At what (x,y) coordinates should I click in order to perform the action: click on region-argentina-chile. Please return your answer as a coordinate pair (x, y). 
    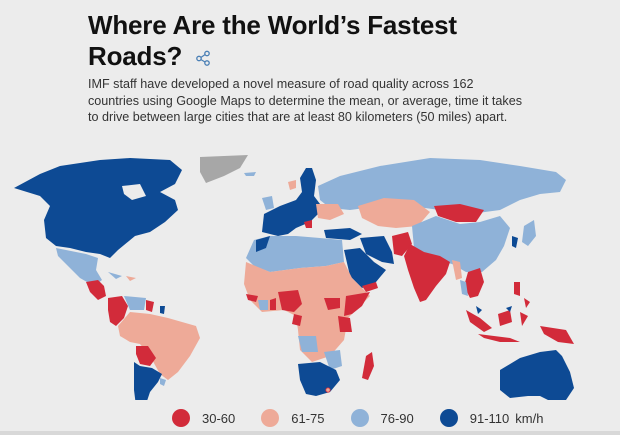
    Looking at the image, I should click on (148, 381).